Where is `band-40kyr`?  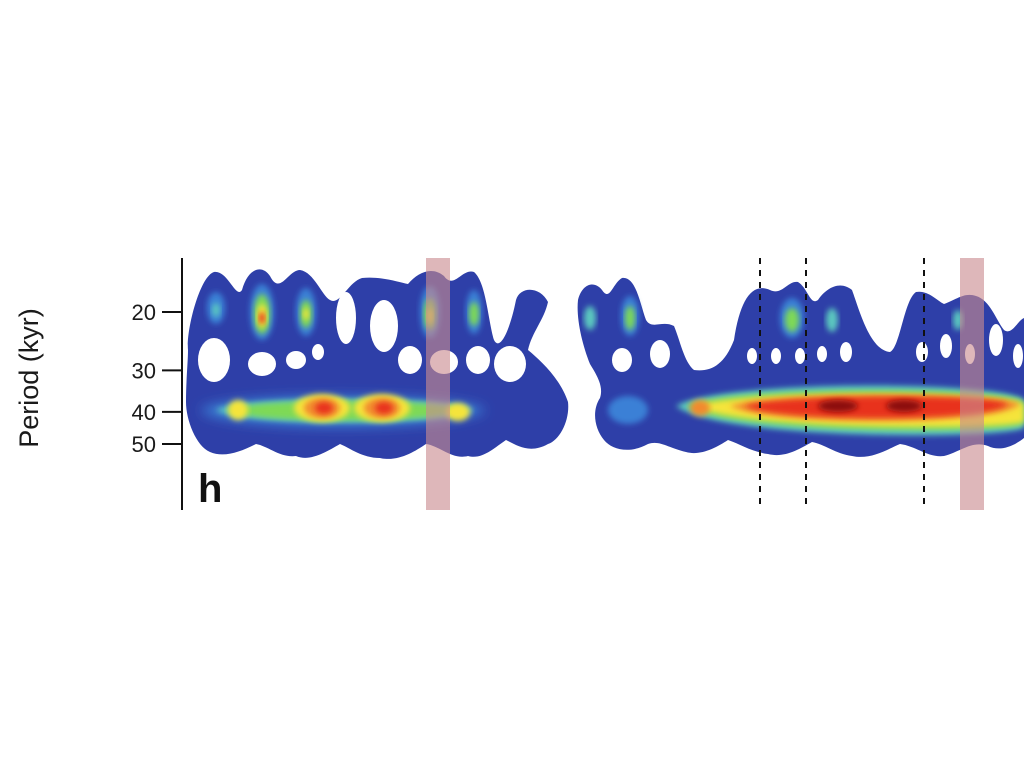 band-40kyr is located at coordinates (612, 410).